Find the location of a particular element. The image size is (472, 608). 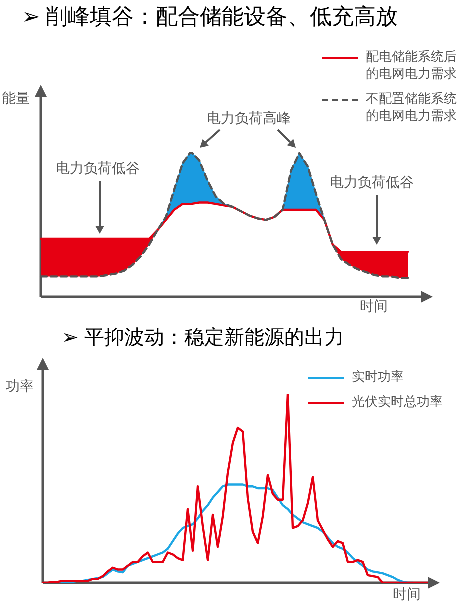

chart-title: ➢ 平抑波动：稳定新能源的出力 is located at coordinates (203, 338).